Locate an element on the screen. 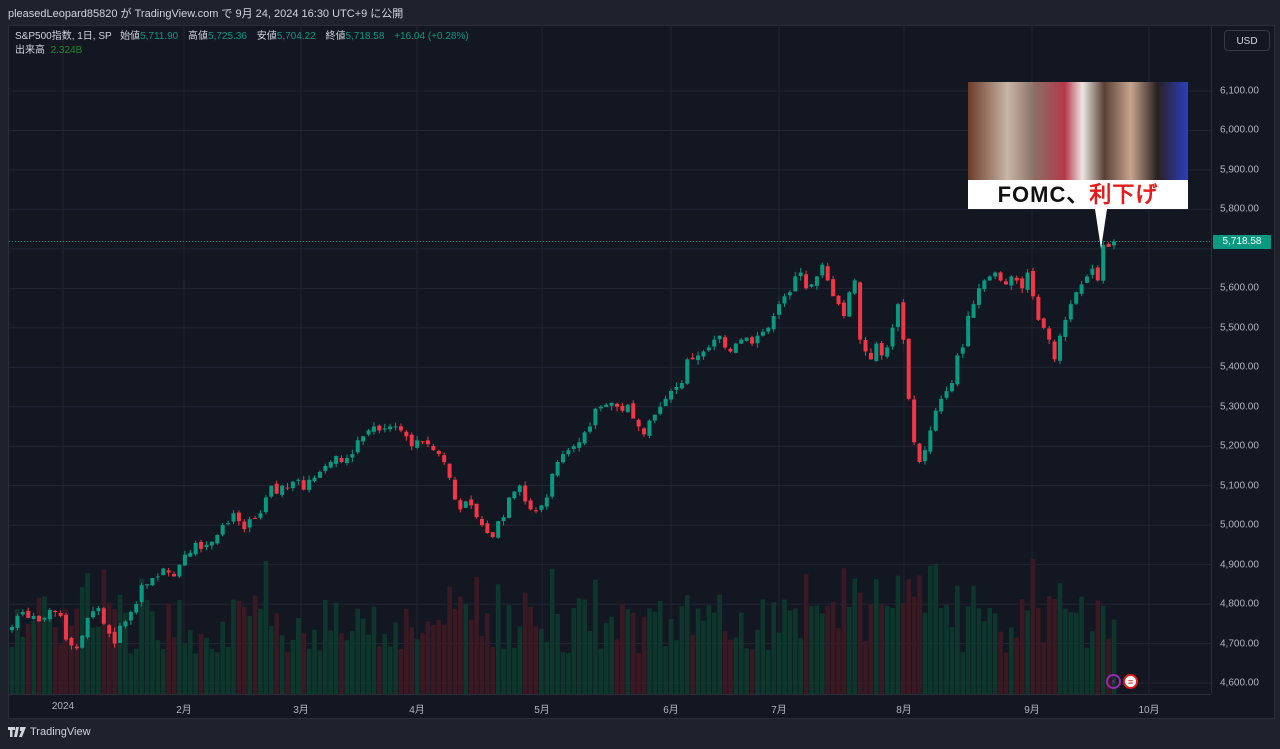 This screenshot has height=749, width=1280. price-tick: 5,200.00 is located at coordinates (1239, 446).